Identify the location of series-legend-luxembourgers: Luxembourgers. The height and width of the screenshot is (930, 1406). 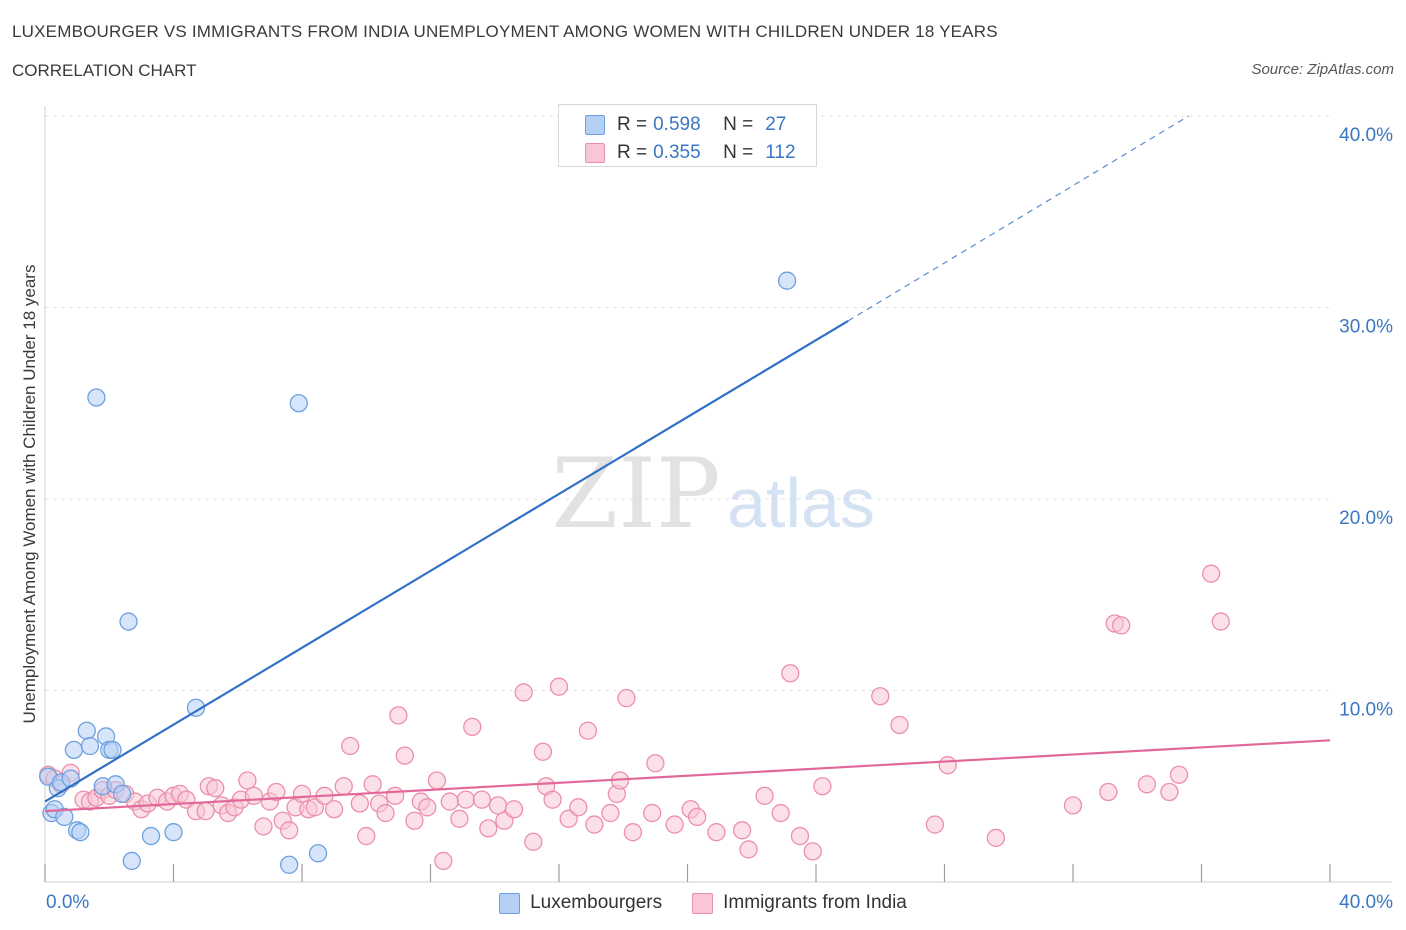
(580, 903).